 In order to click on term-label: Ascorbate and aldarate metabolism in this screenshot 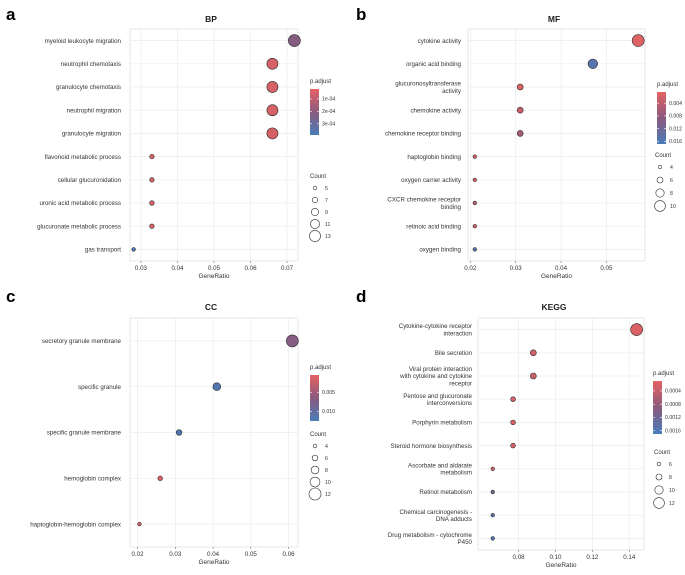, I will do `click(440, 469)`.